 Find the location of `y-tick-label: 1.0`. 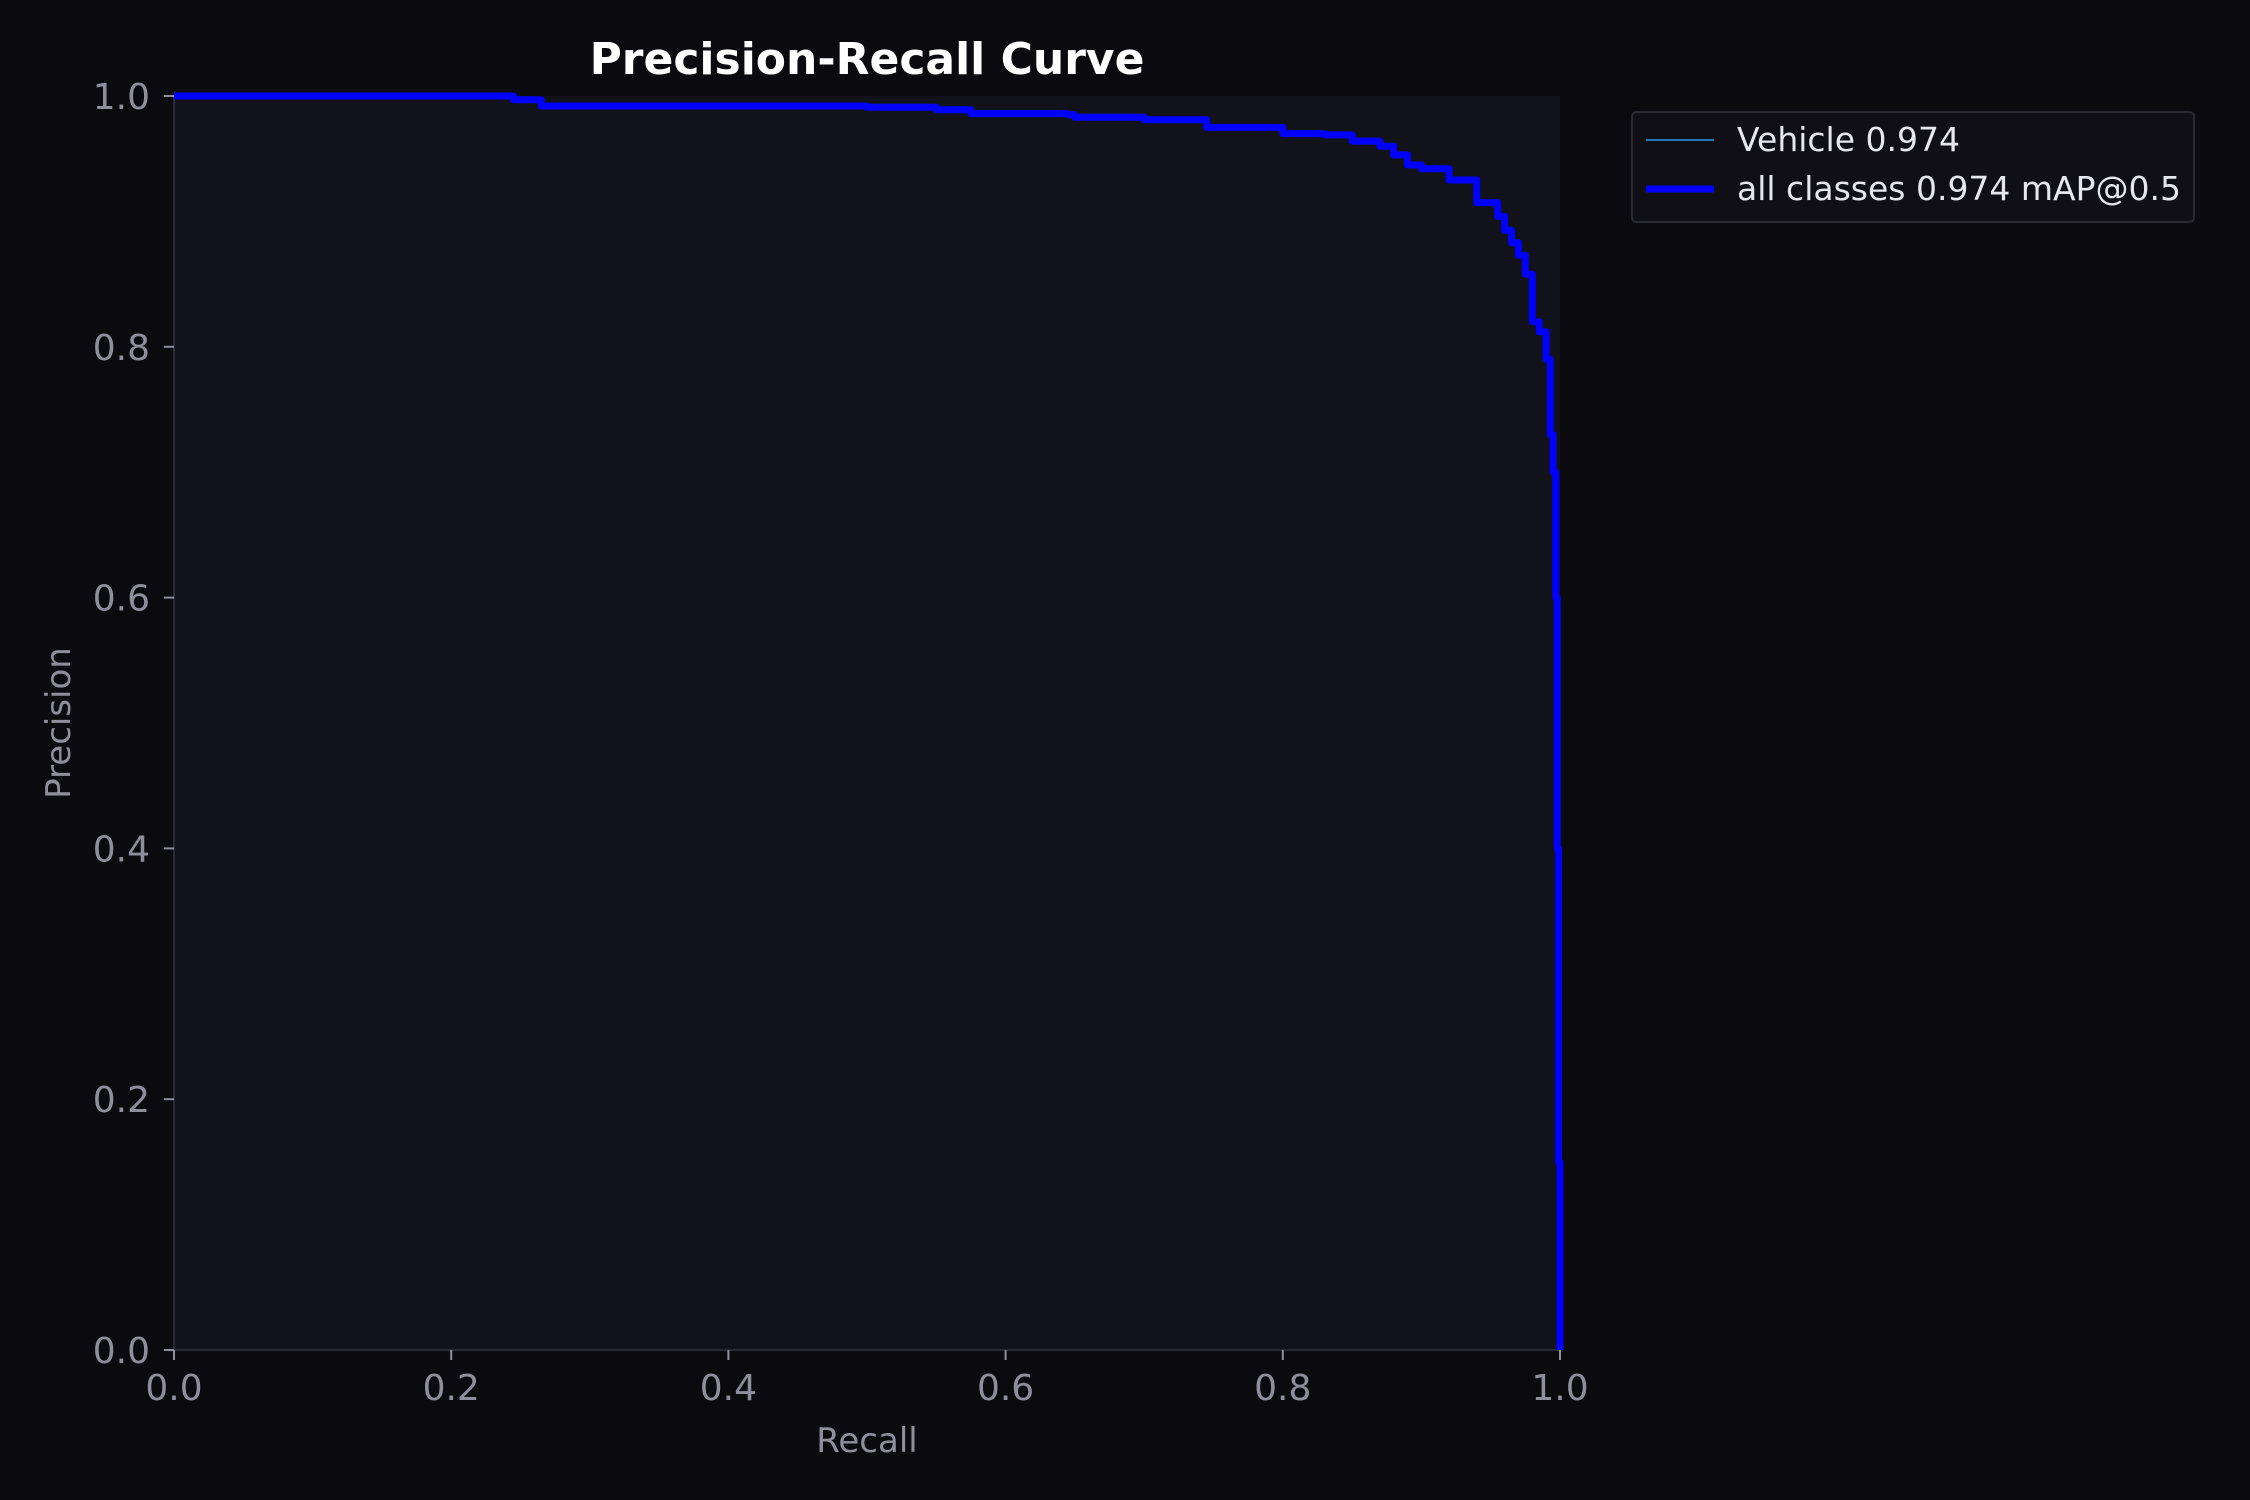

y-tick-label: 1.0 is located at coordinates (121, 97).